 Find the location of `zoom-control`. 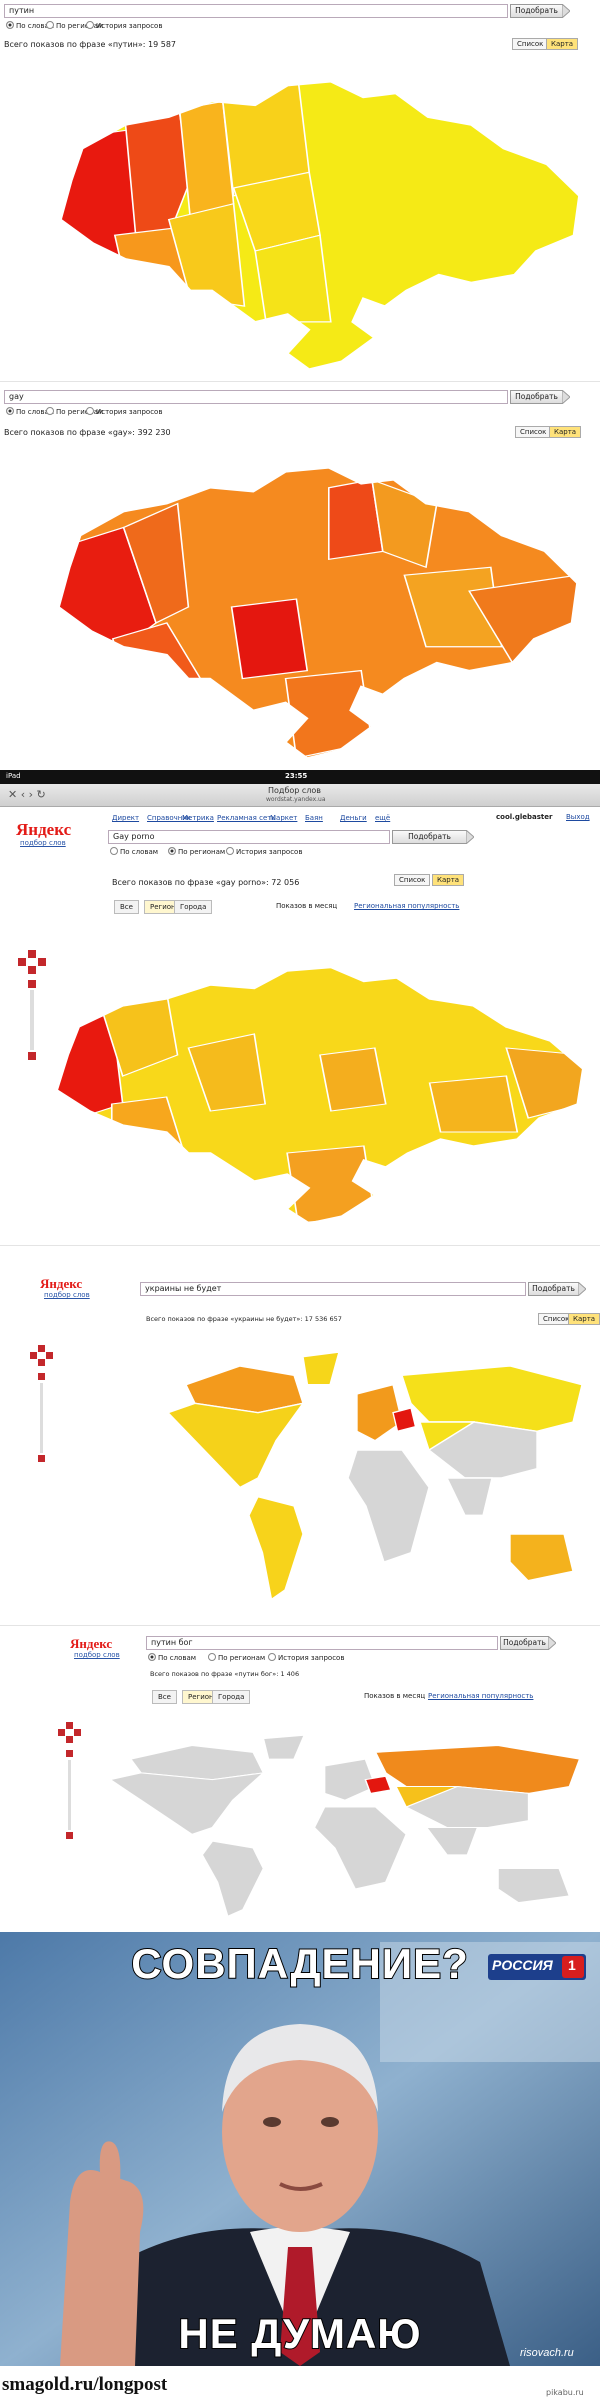

zoom-control is located at coordinates (69, 1780).